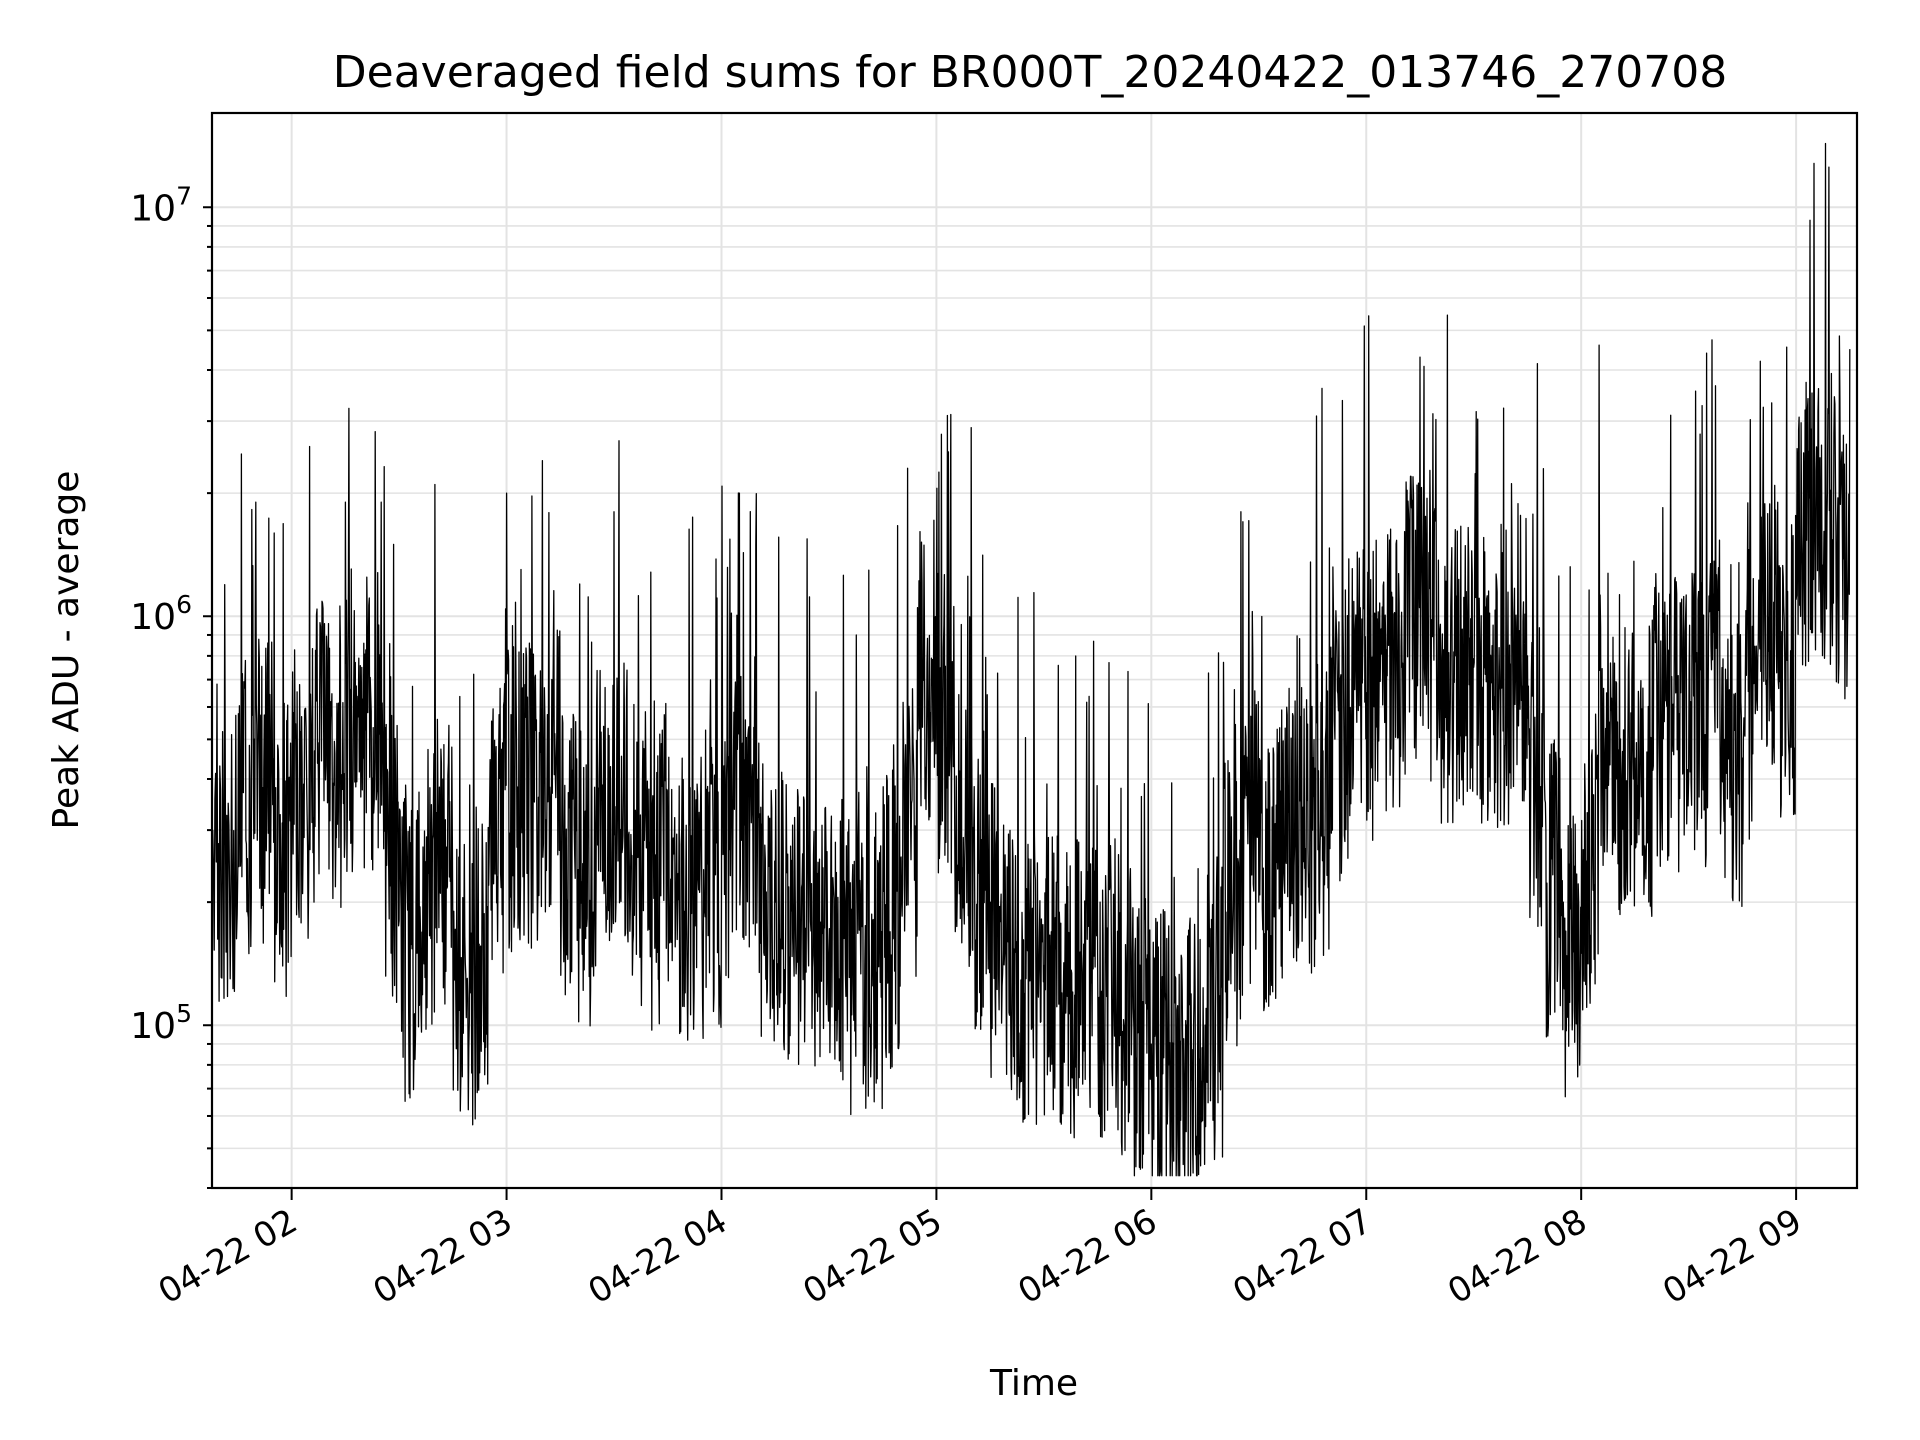  What do you see at coordinates (171, 685) in the screenshot?
I see `y-axis: 10⁵ 10⁶ 10⁷` at bounding box center [171, 685].